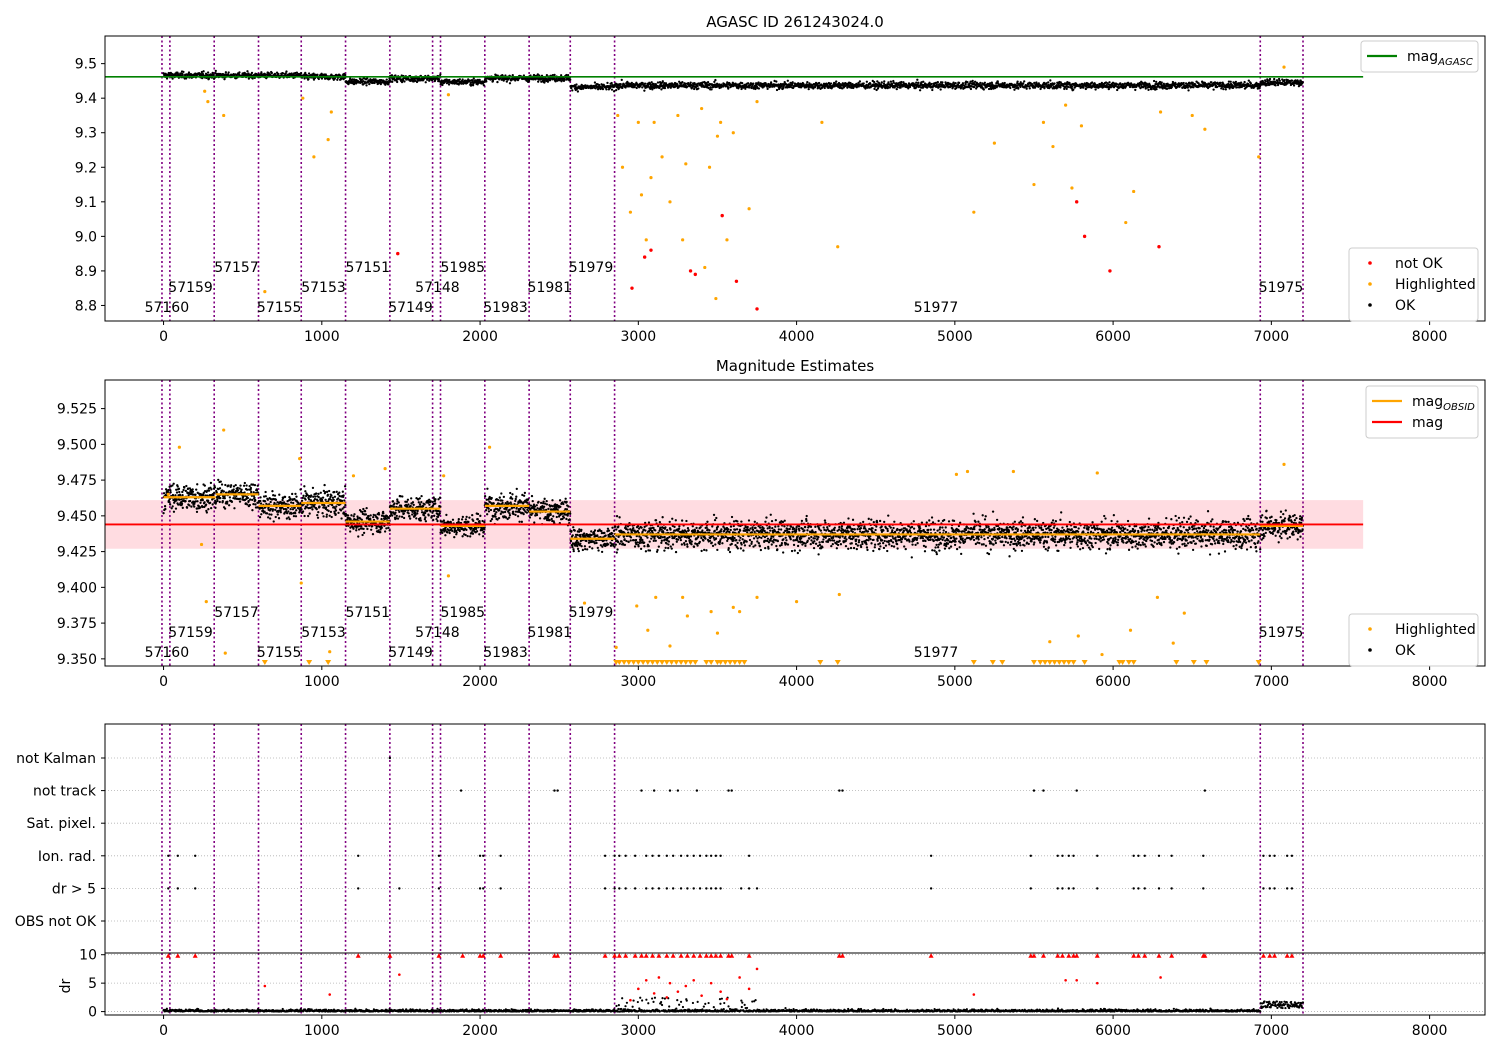 This screenshot has width=1500, height=1050. Describe the element at coordinates (1370, 305) in the screenshot. I see `legend-dot-swatch` at that location.